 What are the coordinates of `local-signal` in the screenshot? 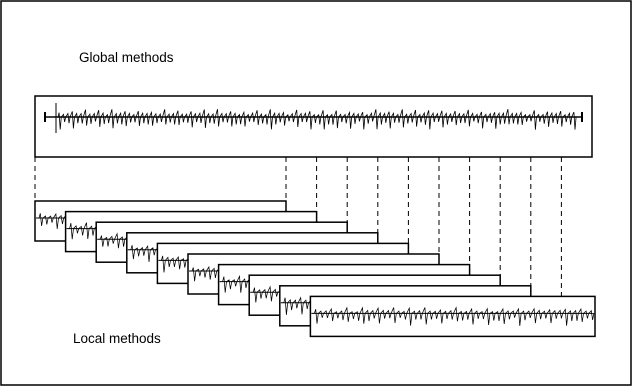 It's located at (454, 316).